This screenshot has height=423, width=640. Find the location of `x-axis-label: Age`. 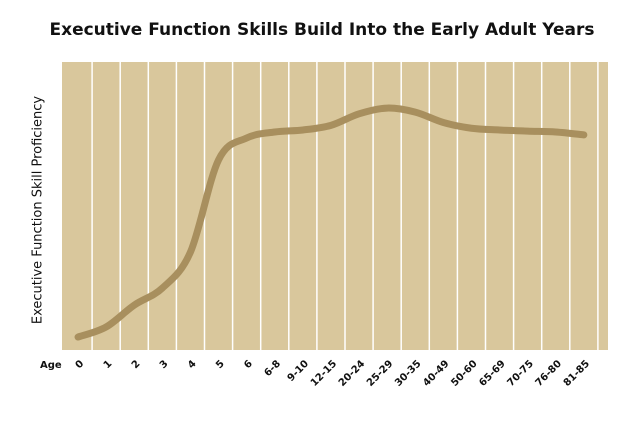

x-axis-label: Age is located at coordinates (51, 365).